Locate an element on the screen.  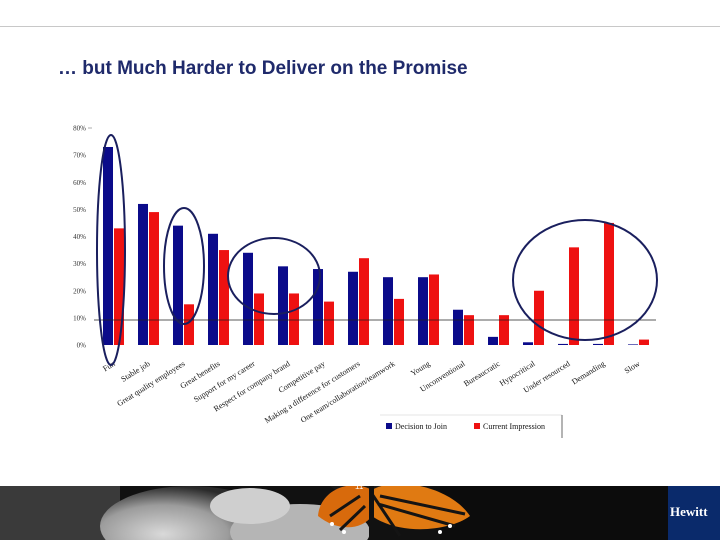
hewitt-logo is located at coordinates (694, 513).